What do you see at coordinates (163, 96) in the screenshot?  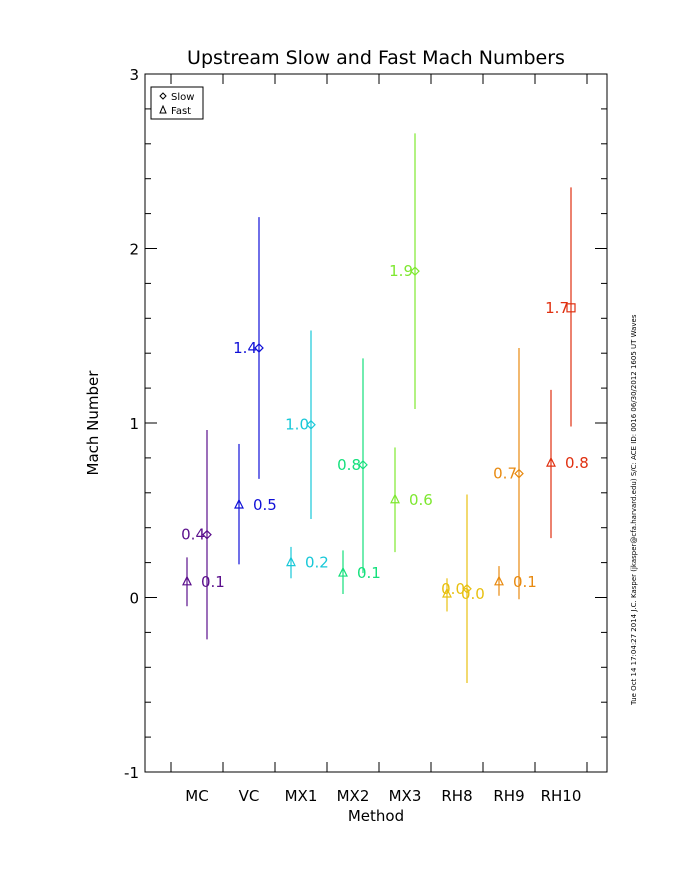 I see `legend-diamond-icon` at bounding box center [163, 96].